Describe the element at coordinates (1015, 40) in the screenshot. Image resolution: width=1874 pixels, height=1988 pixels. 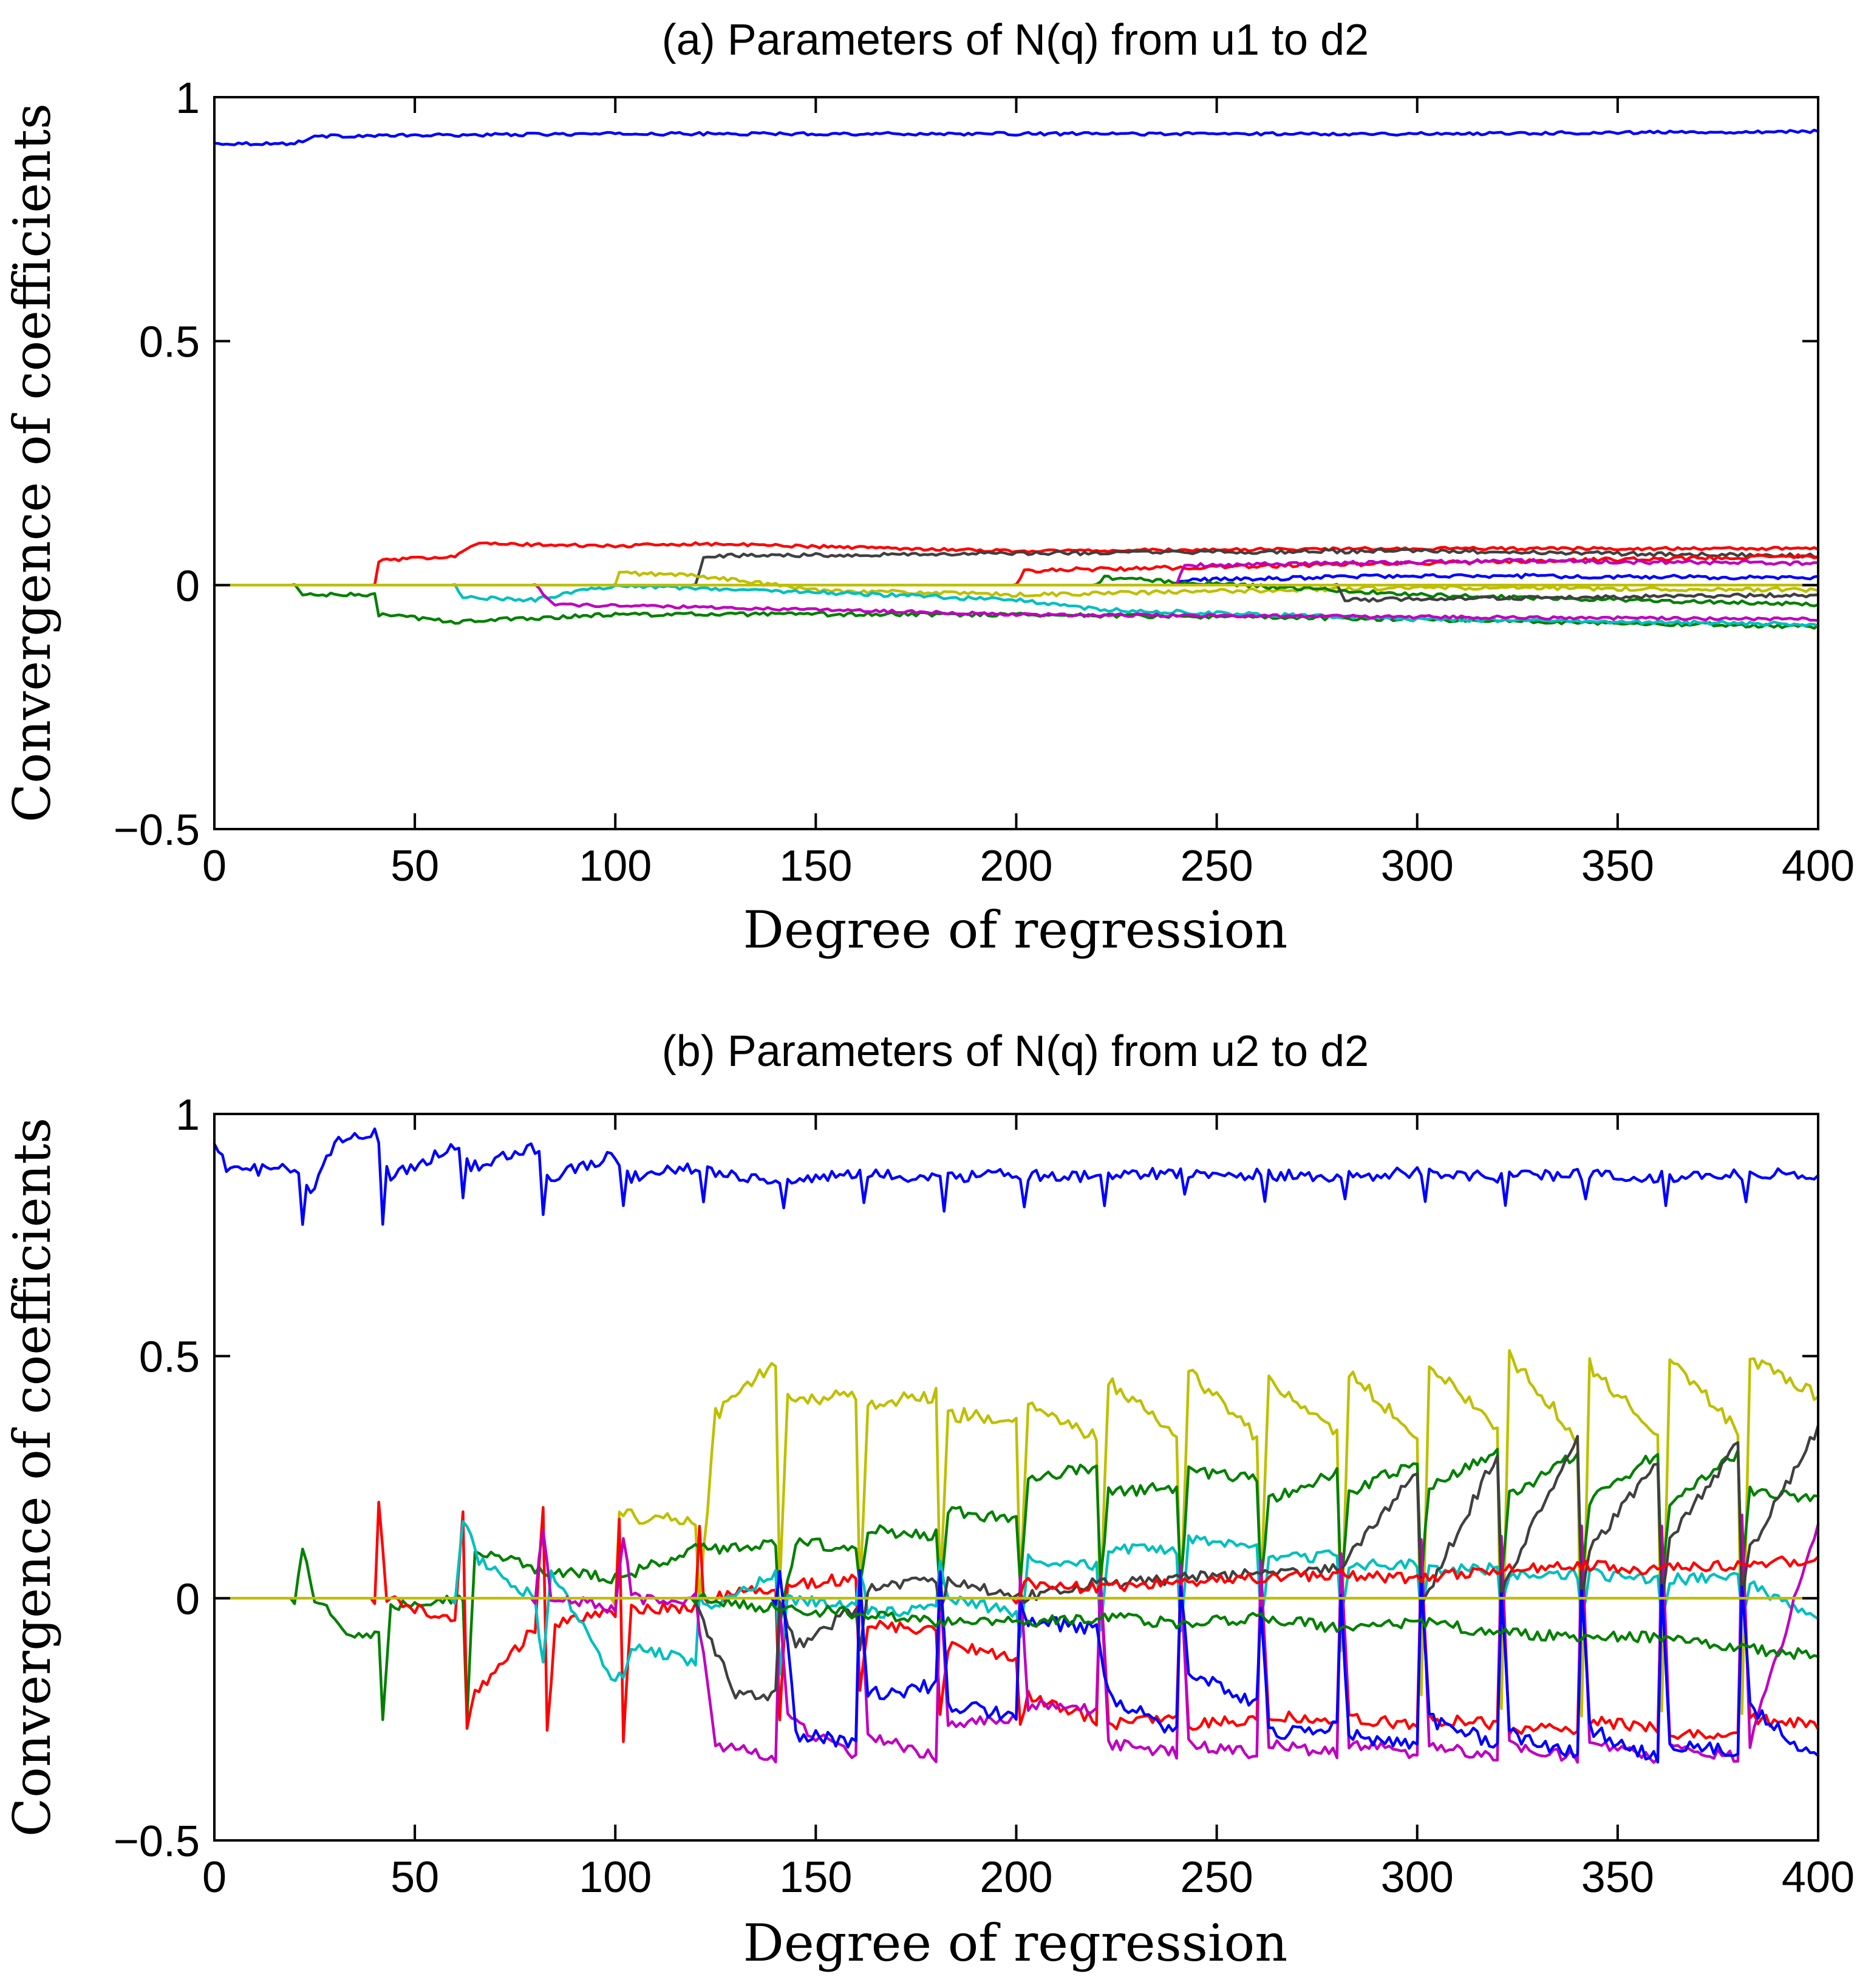
I see `chart-title: (a) Parameters of N(q) from u1 to d2` at that location.